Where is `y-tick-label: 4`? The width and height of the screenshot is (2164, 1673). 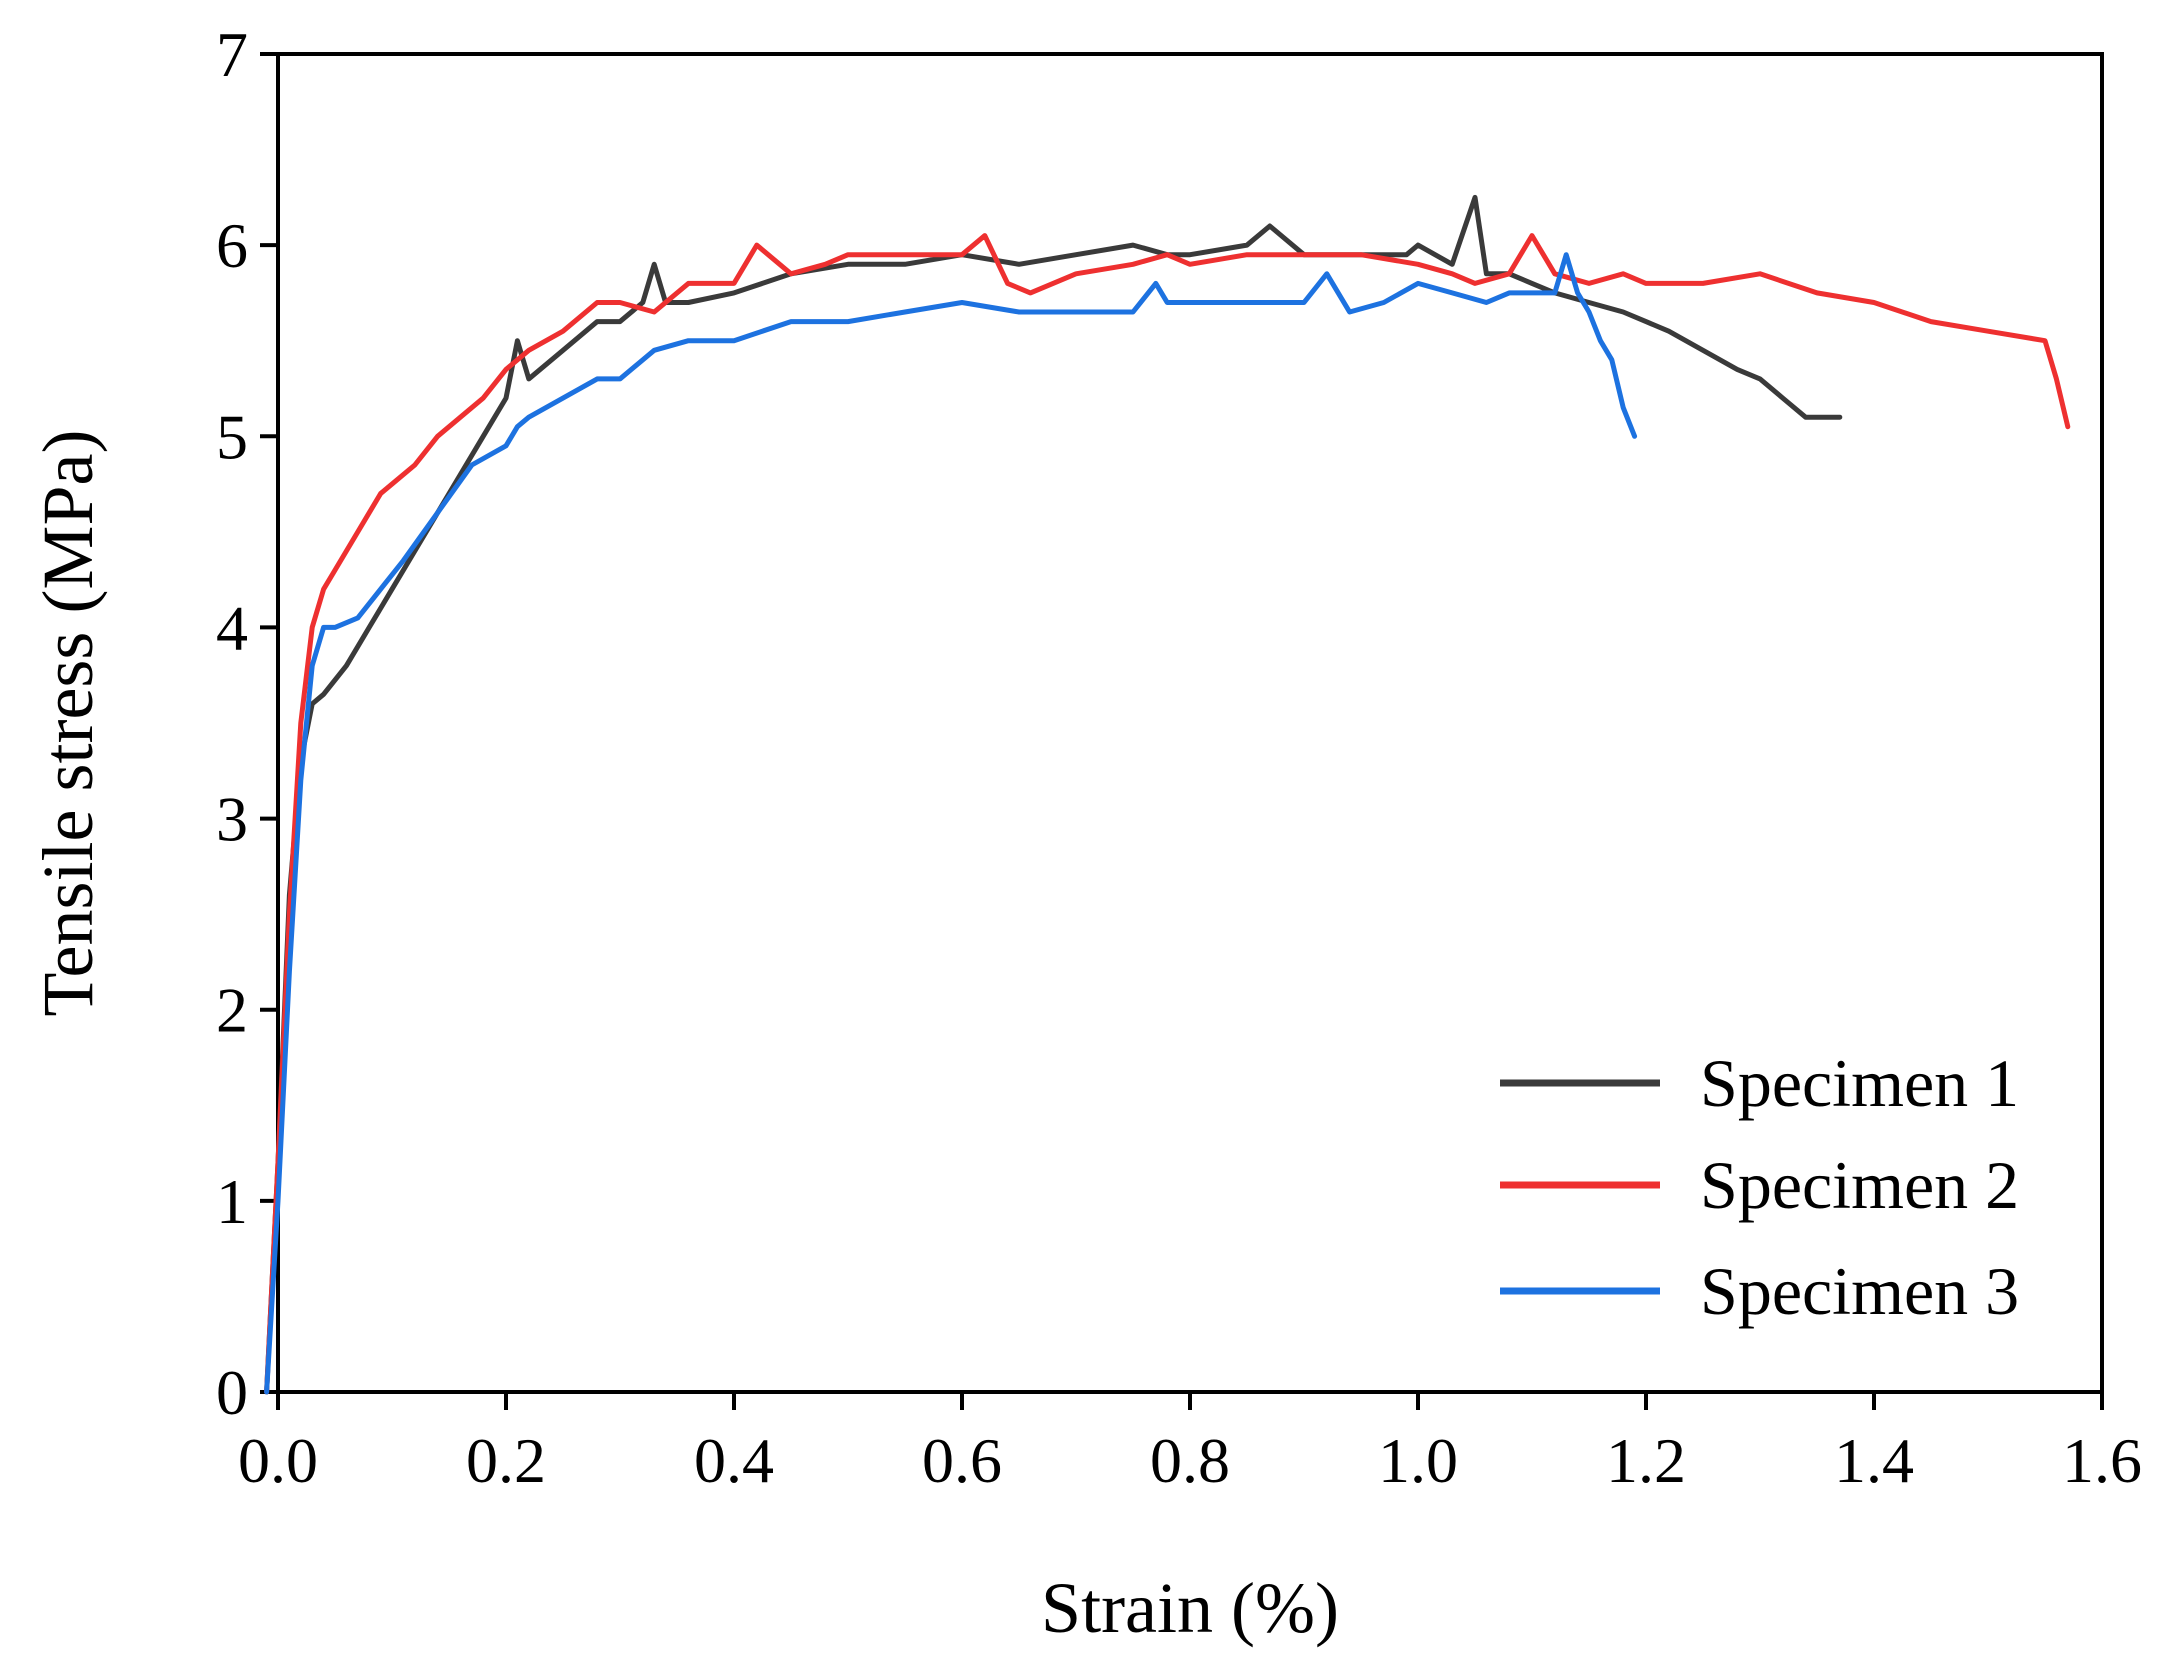
y-tick-label: 4 is located at coordinates (232, 627).